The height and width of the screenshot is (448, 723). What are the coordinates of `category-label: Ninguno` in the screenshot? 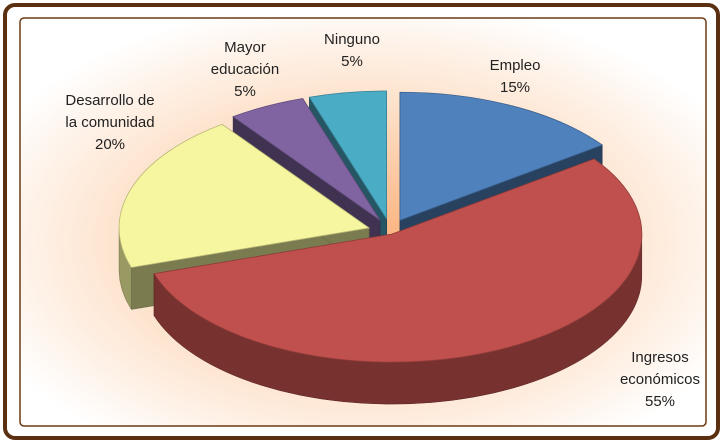 It's located at (352, 39).